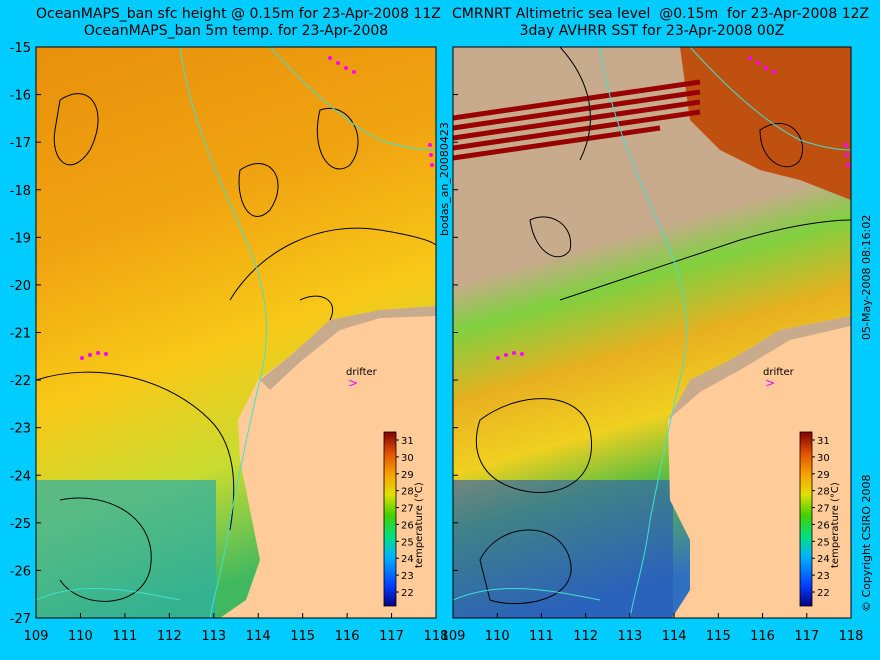  What do you see at coordinates (20, 238) in the screenshot?
I see `lat-tick-label: -19` at bounding box center [20, 238].